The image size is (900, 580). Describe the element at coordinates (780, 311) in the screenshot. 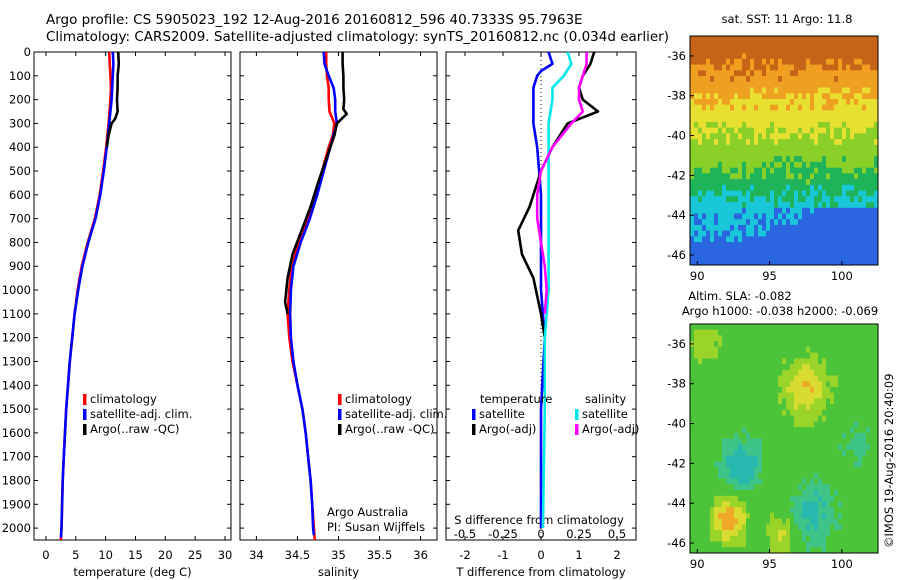

I see `sla-subtitle: Argo h1000: -0.038 h2000: -0.069` at that location.